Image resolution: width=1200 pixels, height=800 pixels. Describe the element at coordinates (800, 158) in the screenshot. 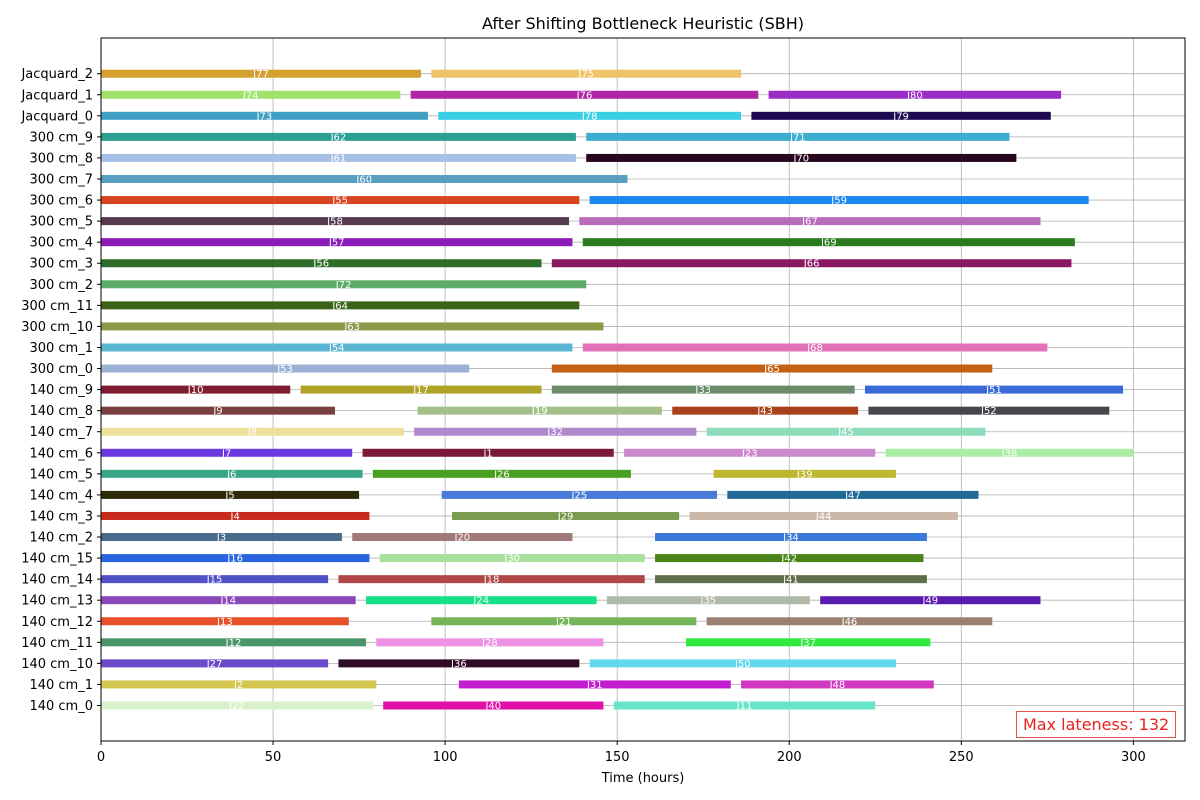

I see `job-label: J70` at that location.